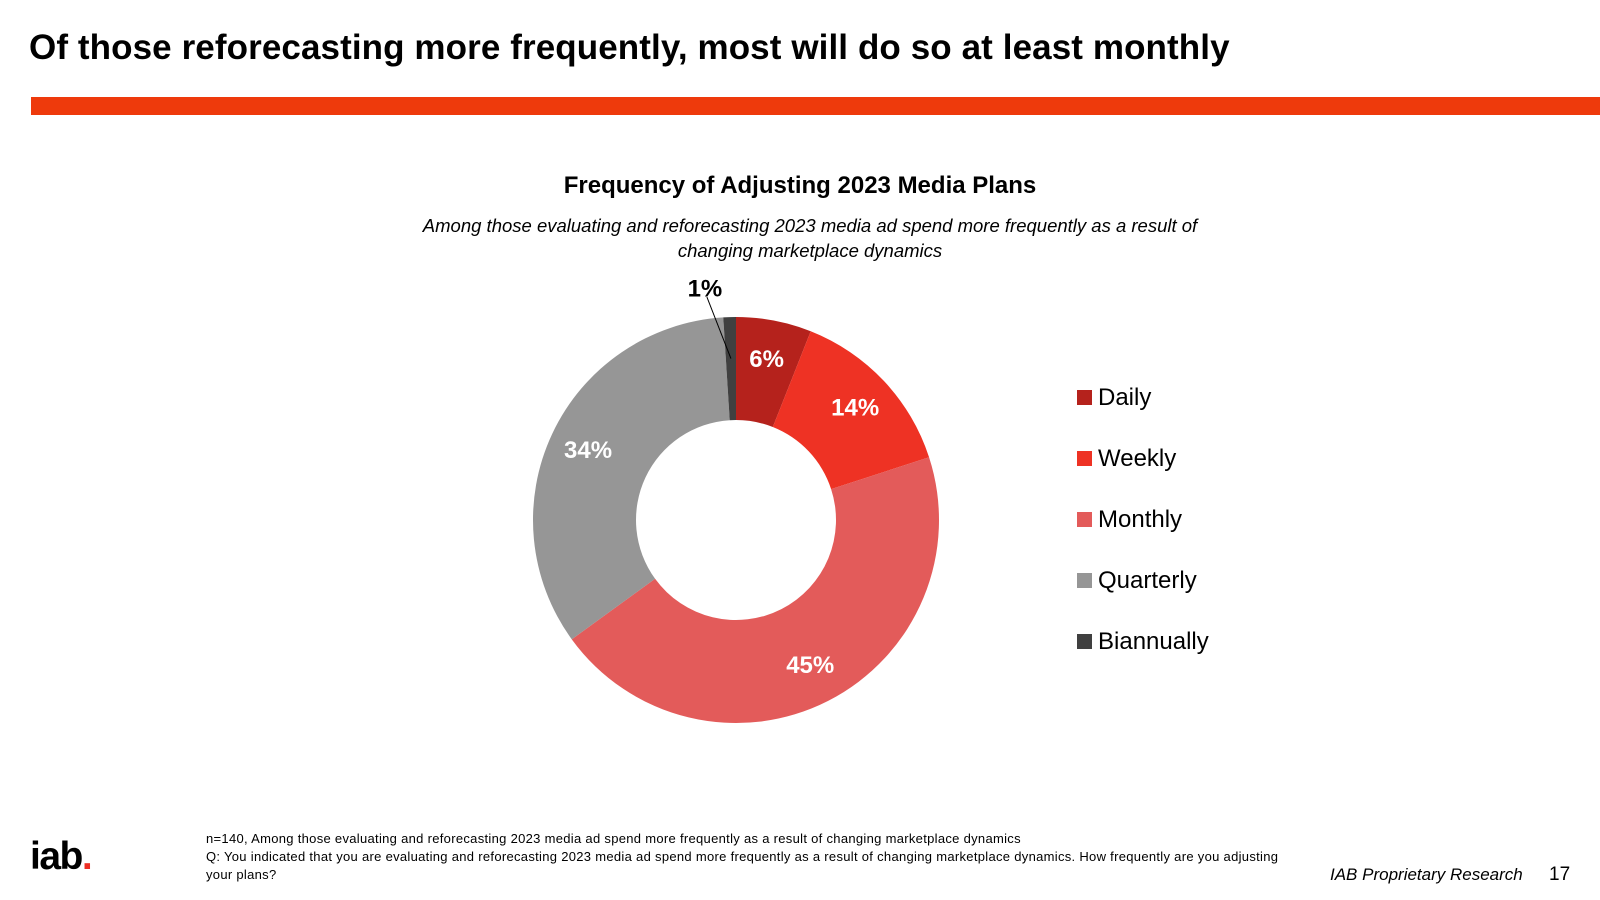  I want to click on slice-weekly, so click(851, 410).